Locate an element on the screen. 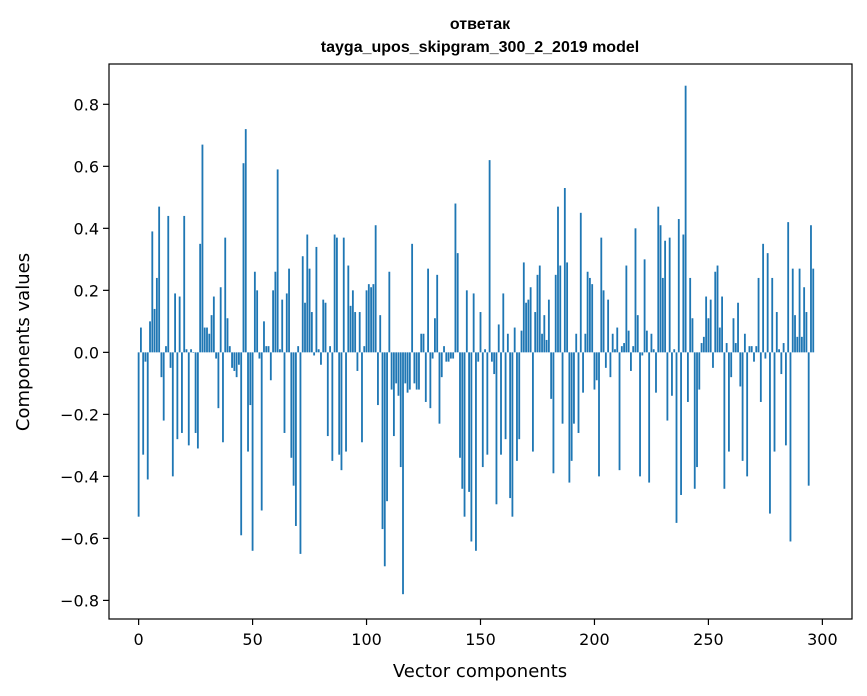 The image size is (867, 696). x-tick-label: 200 is located at coordinates (594, 639).